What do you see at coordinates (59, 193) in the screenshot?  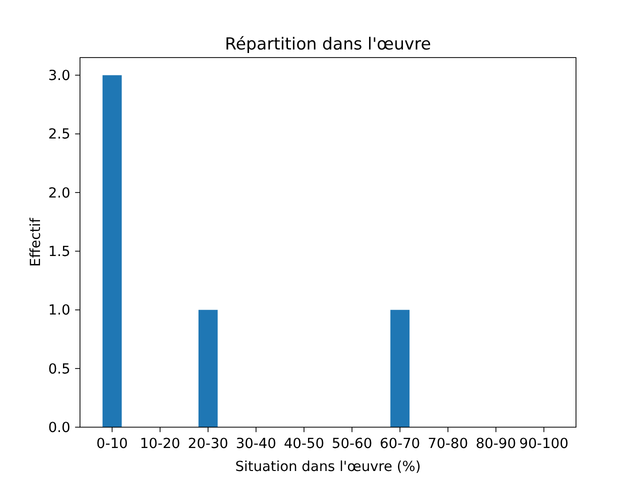 I see `y-tick-label: 2.0` at bounding box center [59, 193].